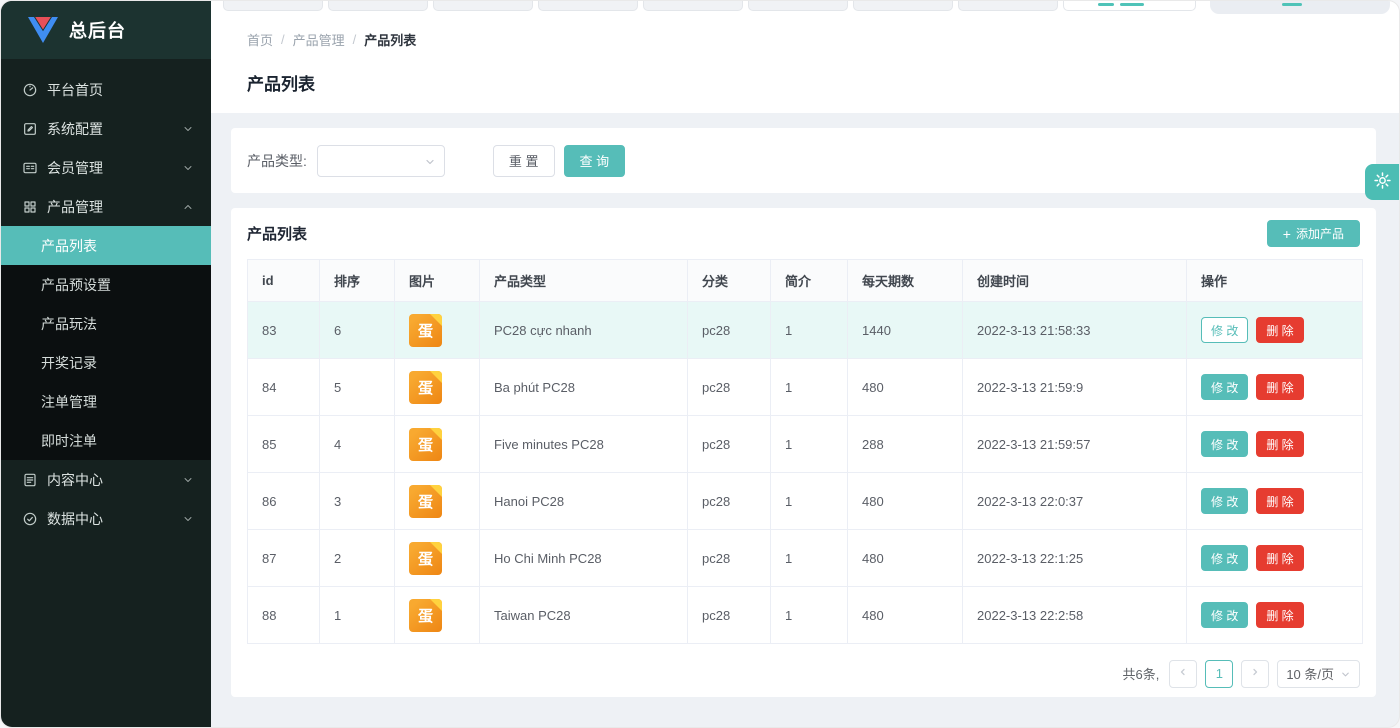 The image size is (1400, 728). I want to click on sidebar-item-label: 平台首页, so click(75, 89).